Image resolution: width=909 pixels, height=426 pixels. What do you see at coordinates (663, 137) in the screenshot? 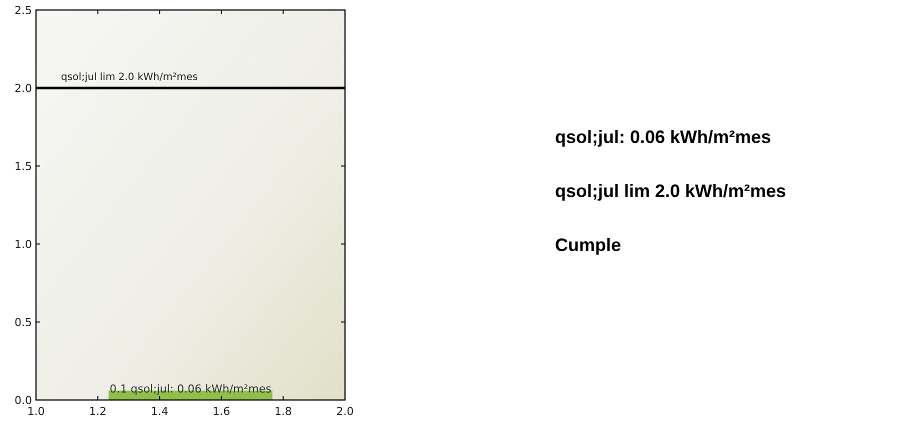
I see `text: qsol;jul: 0.06 kWh/m²mes` at bounding box center [663, 137].